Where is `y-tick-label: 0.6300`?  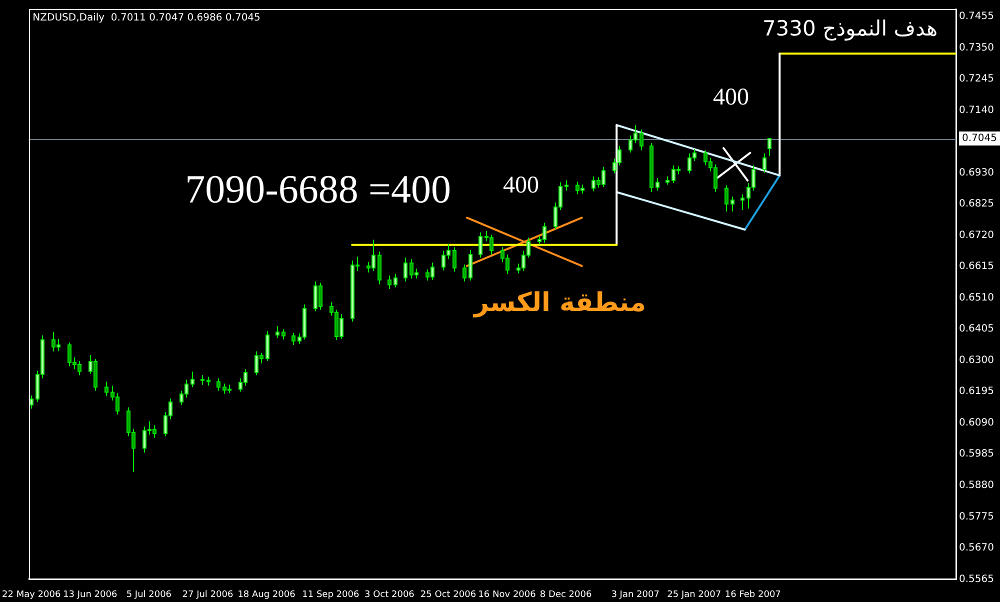 y-tick-label: 0.6300 is located at coordinates (976, 360).